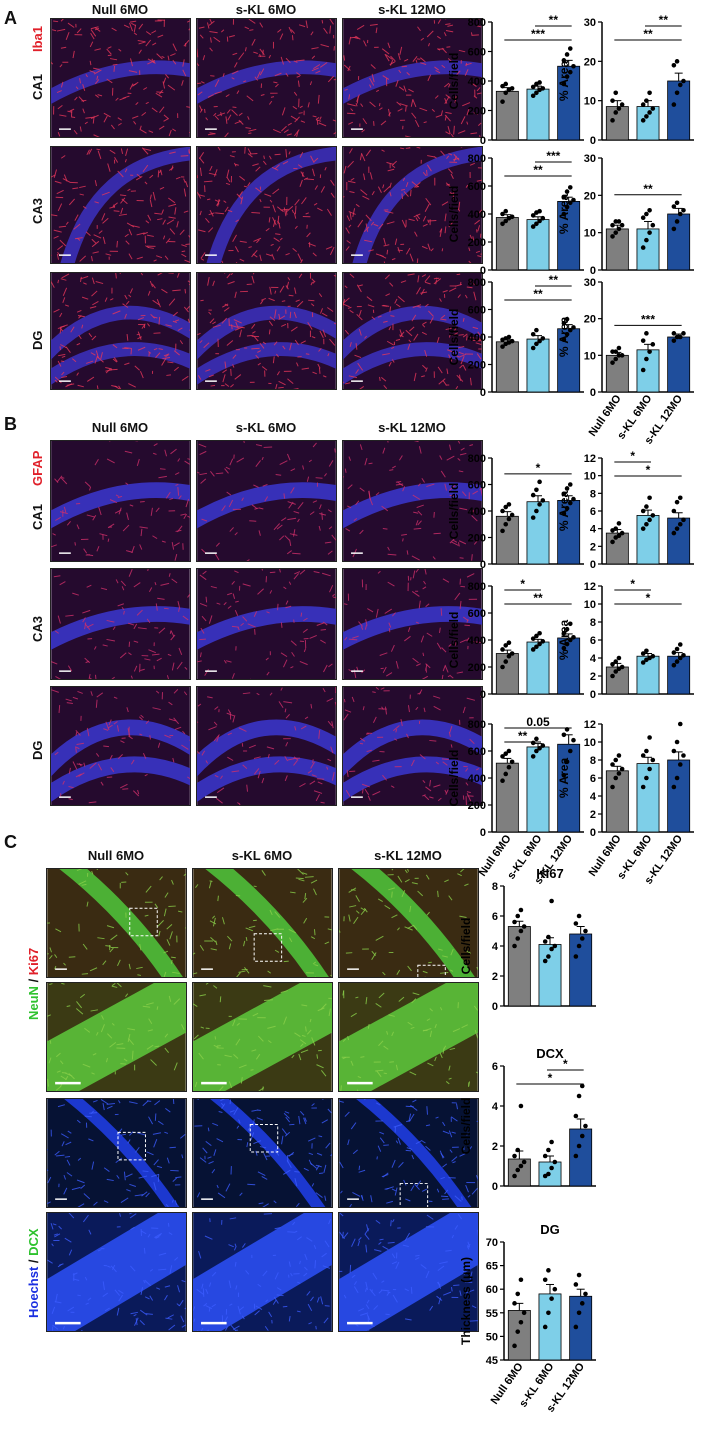  Describe the element at coordinates (33, 1241) in the screenshot. I see `dcx-label: DCX` at that location.